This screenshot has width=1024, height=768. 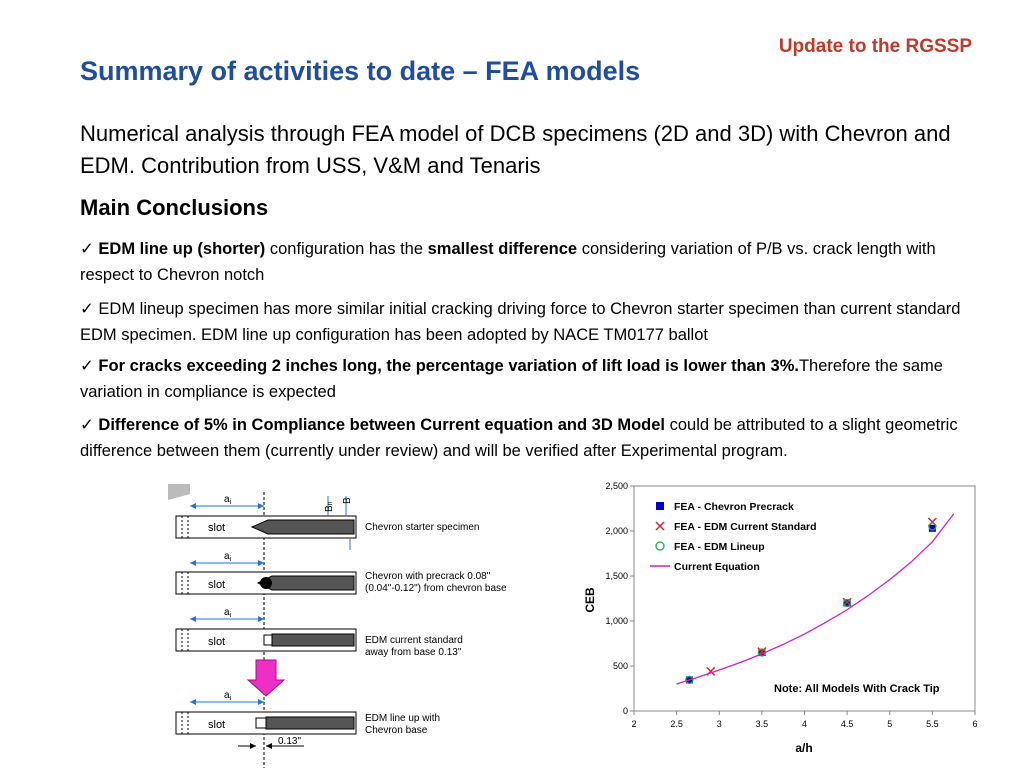 I want to click on specimen-caption: Chevron with precrack 0.08", so click(x=428, y=576).